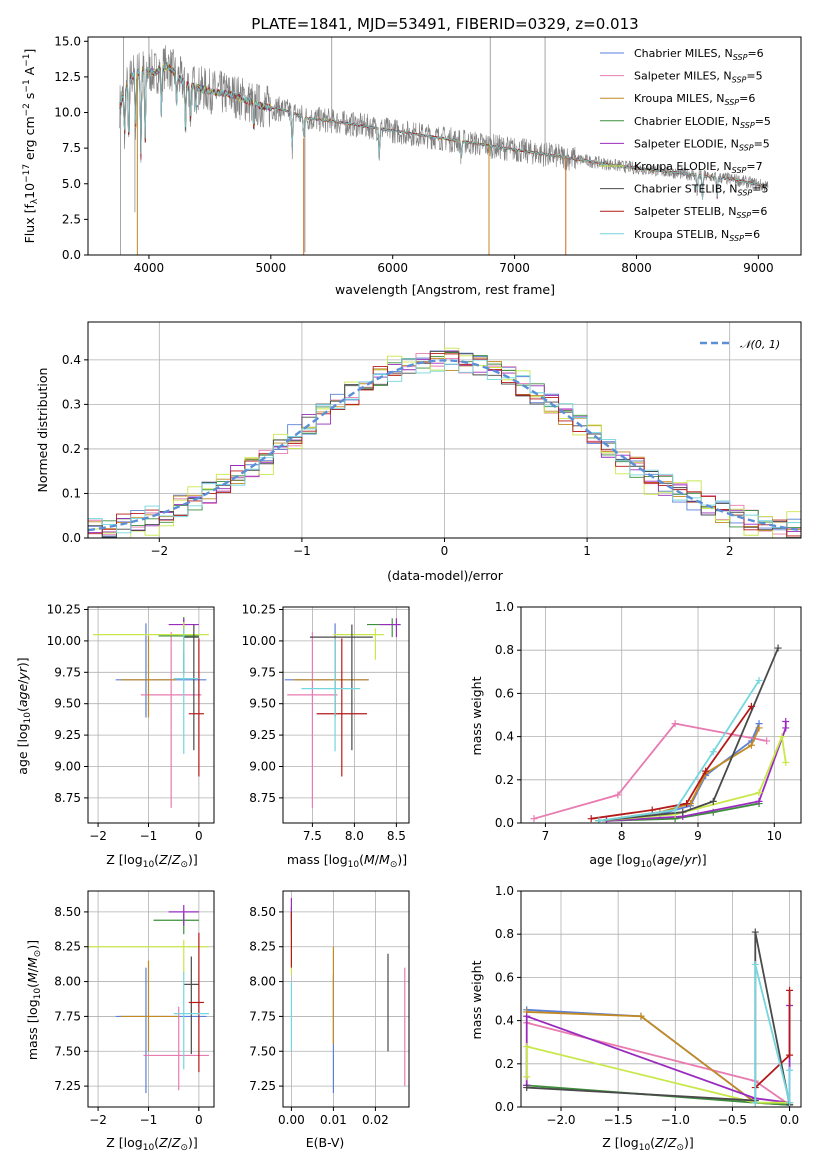 The height and width of the screenshot is (1170, 819). What do you see at coordinates (325, 1142) in the screenshot?
I see `ebv-xlabel: E(B-V)` at bounding box center [325, 1142].